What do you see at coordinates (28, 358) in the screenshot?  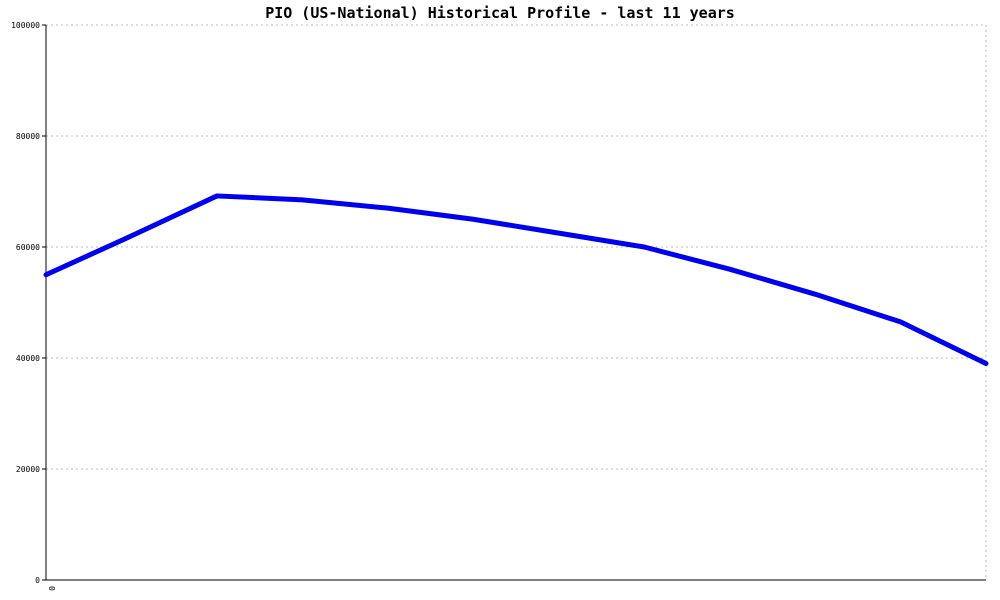 I see `y-tick-label: 40000` at bounding box center [28, 358].